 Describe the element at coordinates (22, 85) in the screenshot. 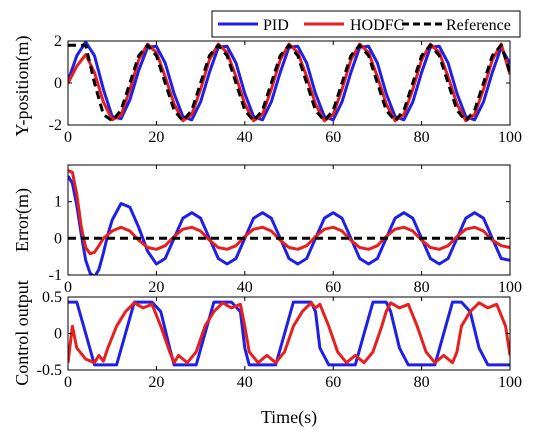

I see `panel1-ylabel: Y-position(m)` at that location.